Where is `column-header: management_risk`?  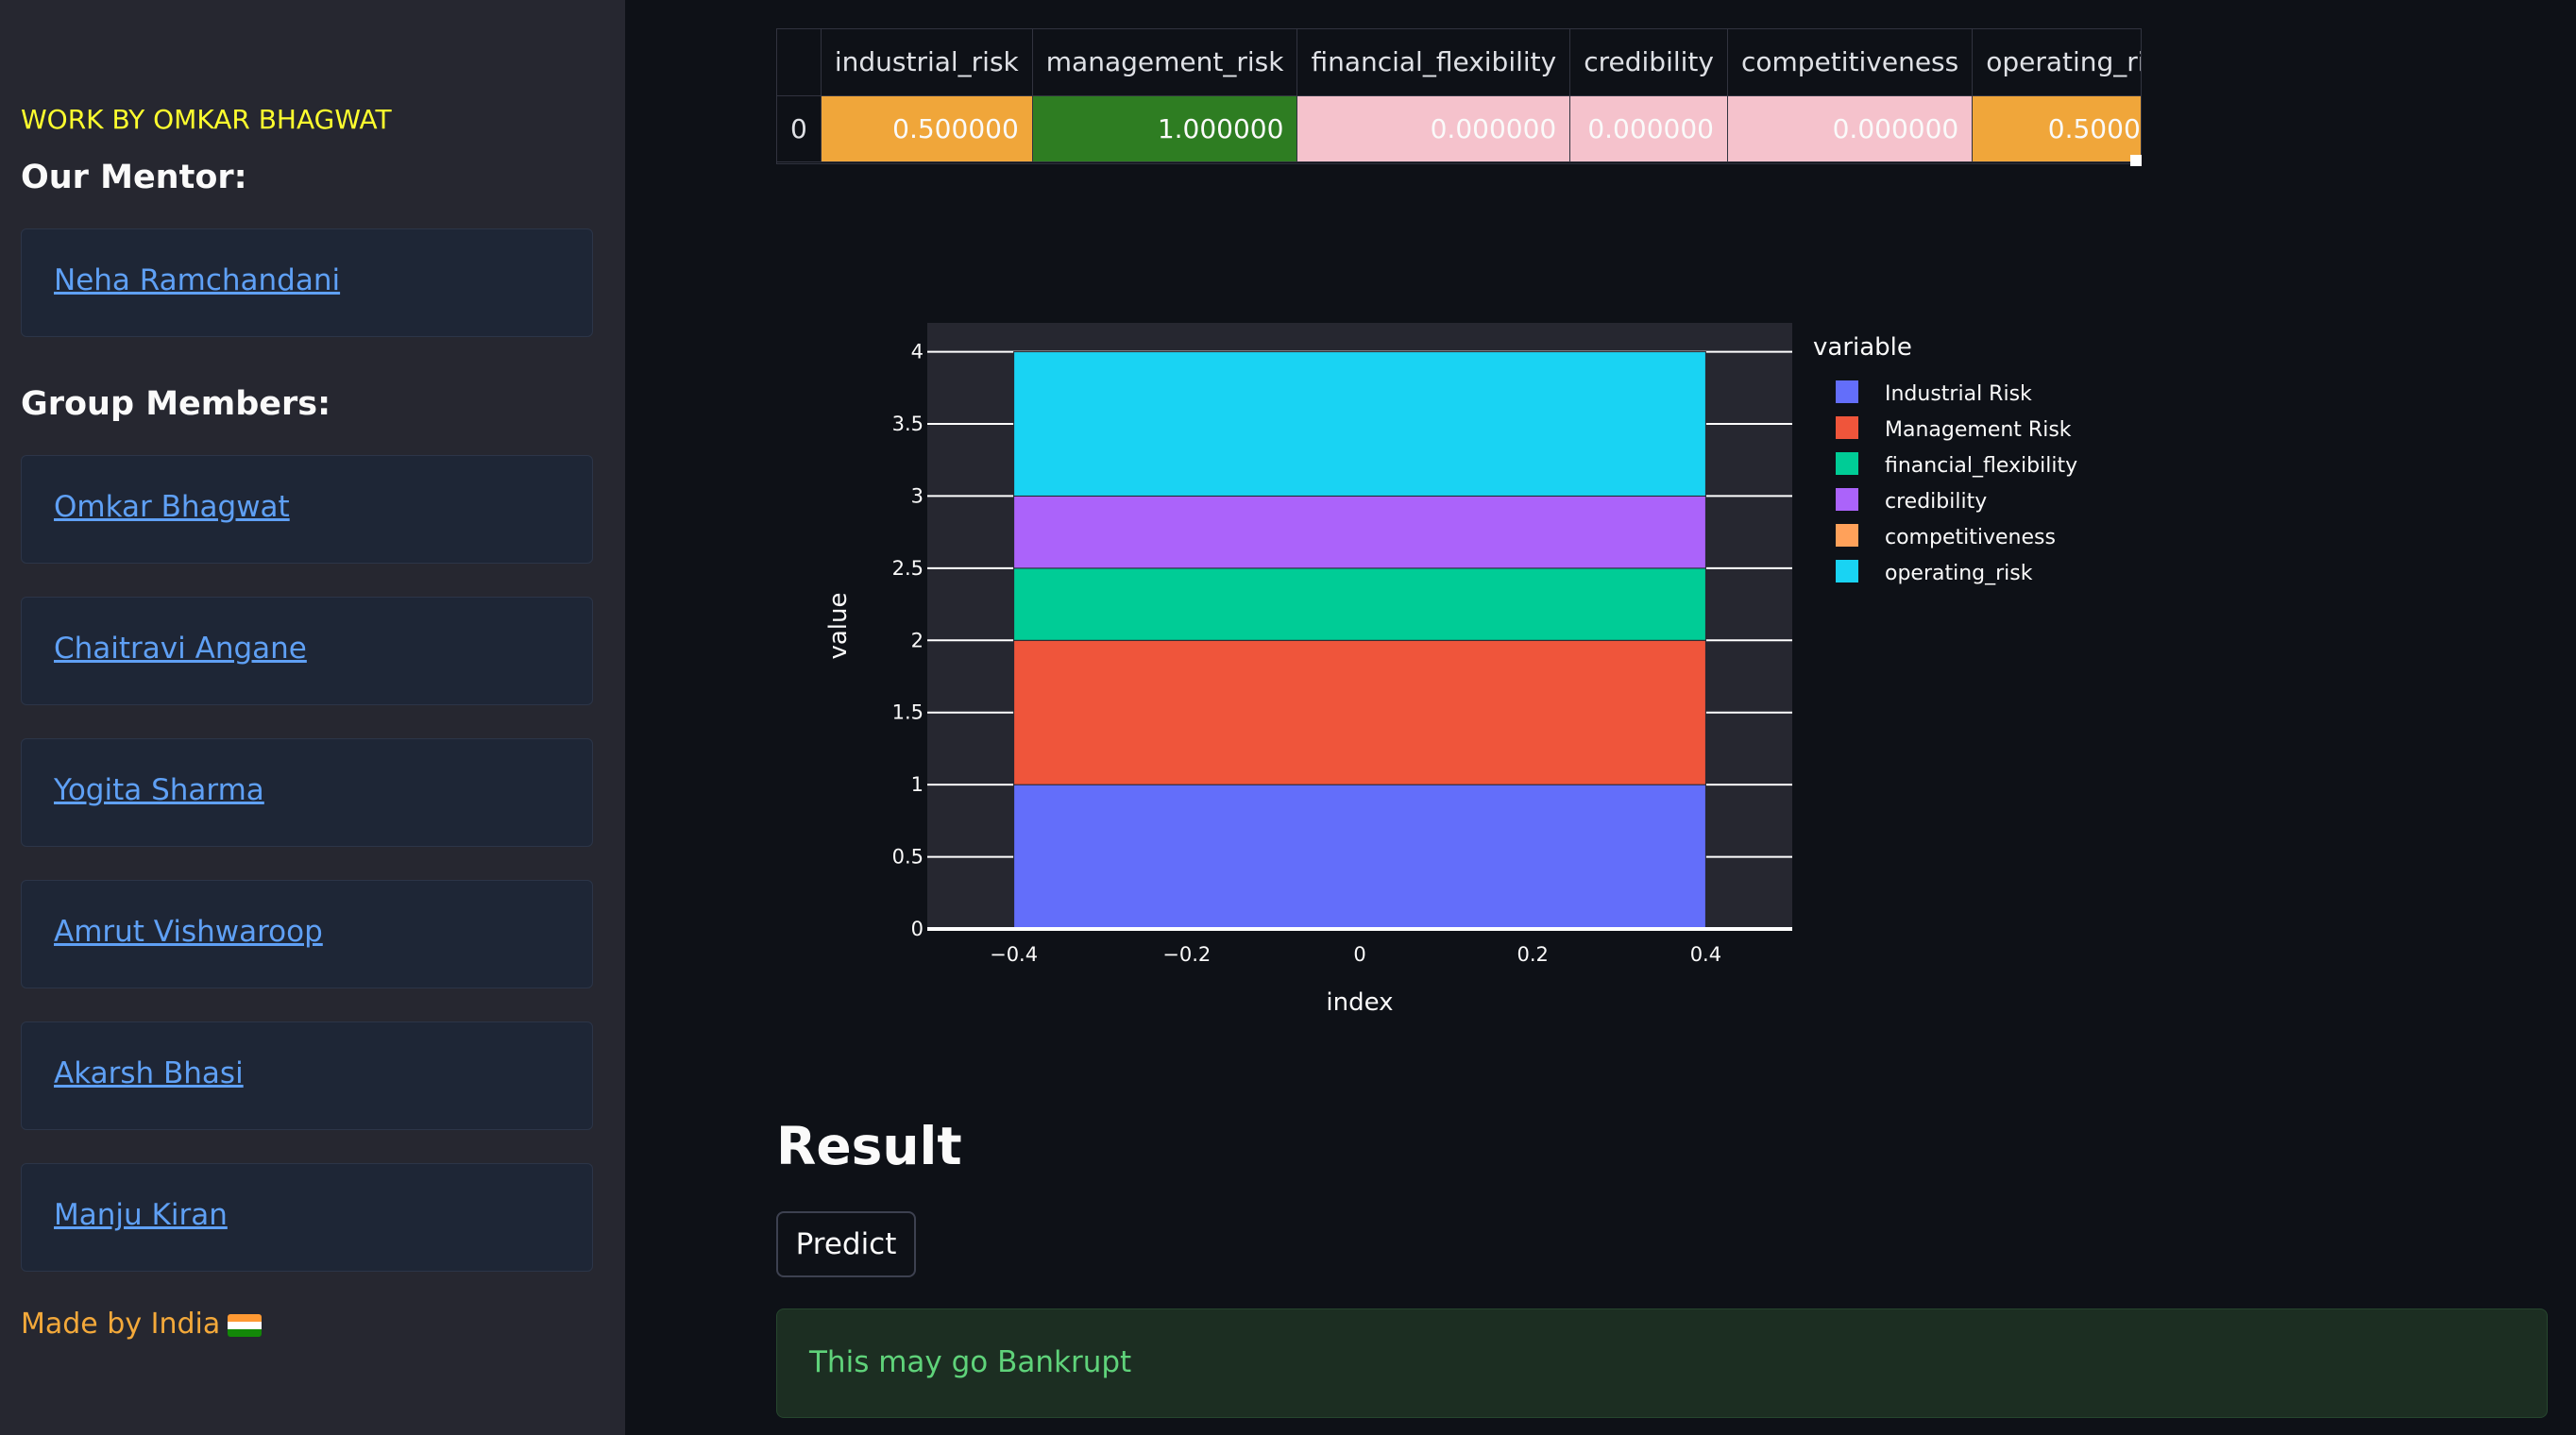
column-header: management_risk is located at coordinates (1165, 62).